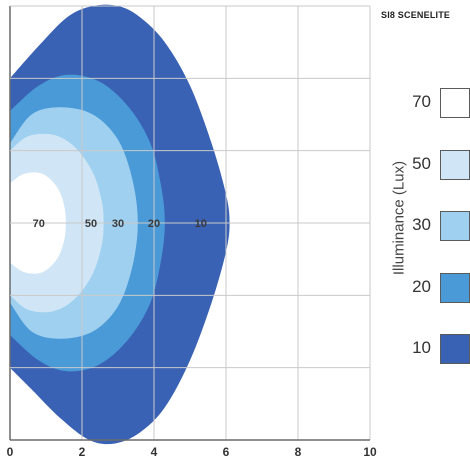 The height and width of the screenshot is (461, 470). Describe the element at coordinates (421, 224) in the screenshot. I see `legend-label-30: 30` at that location.